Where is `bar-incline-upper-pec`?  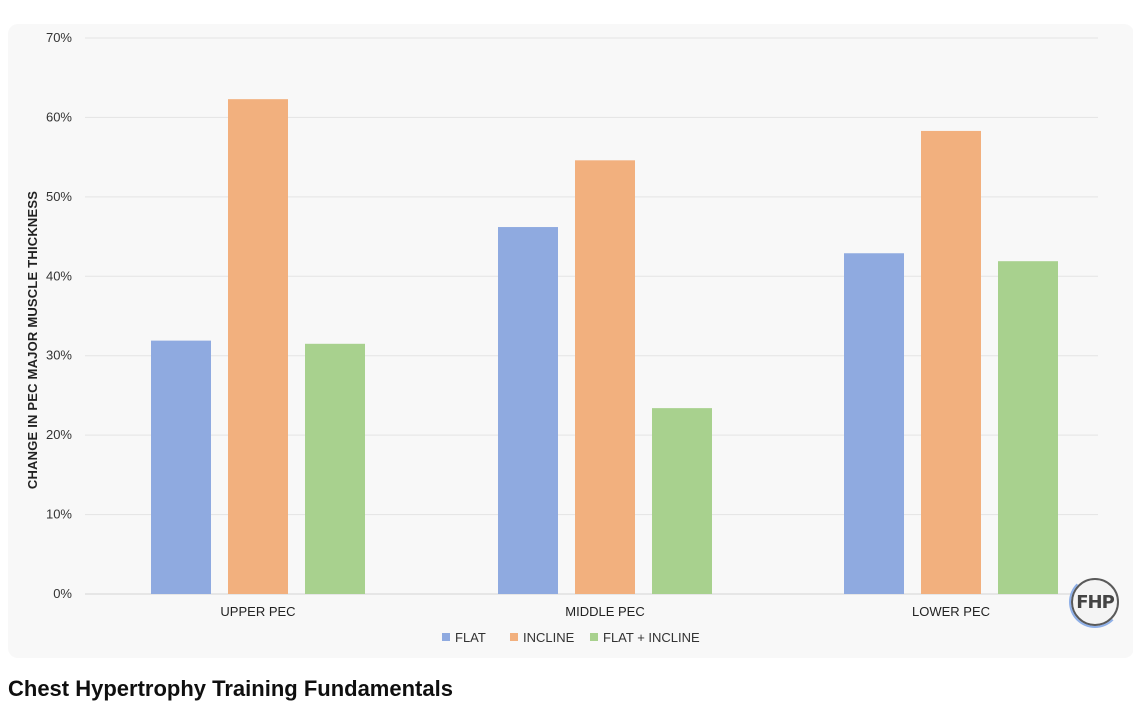 bar-incline-upper-pec is located at coordinates (258, 346).